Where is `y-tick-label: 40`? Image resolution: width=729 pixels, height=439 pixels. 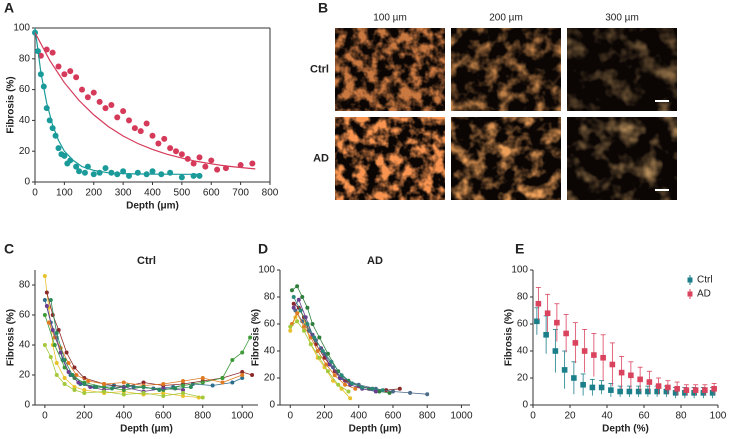 y-tick-label: 40 is located at coordinates (270, 351).